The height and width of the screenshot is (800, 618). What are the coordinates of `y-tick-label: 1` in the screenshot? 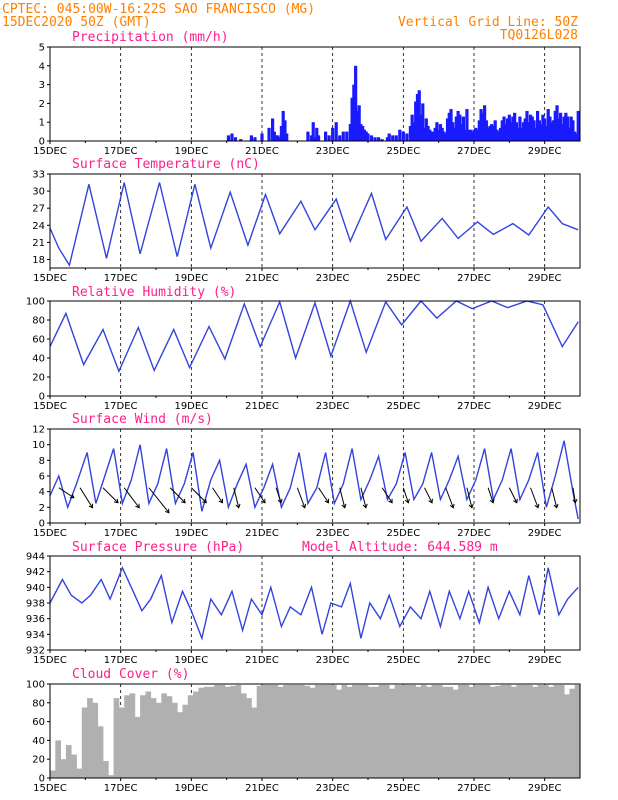 It's located at (42, 123).